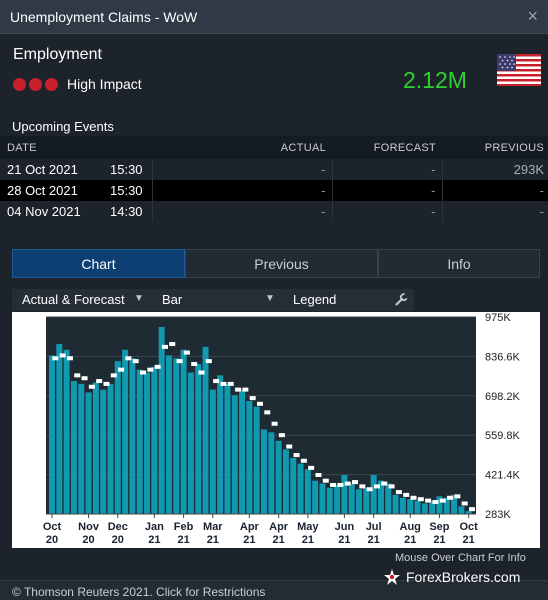 Image resolution: width=548 pixels, height=600 pixels. What do you see at coordinates (387, 147) in the screenshot?
I see `column-header-forecast: FORECAST` at bounding box center [387, 147].